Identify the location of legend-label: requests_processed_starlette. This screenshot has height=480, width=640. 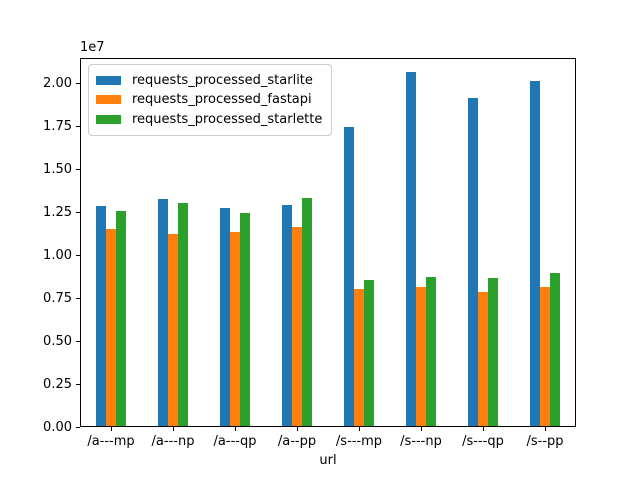
(227, 119).